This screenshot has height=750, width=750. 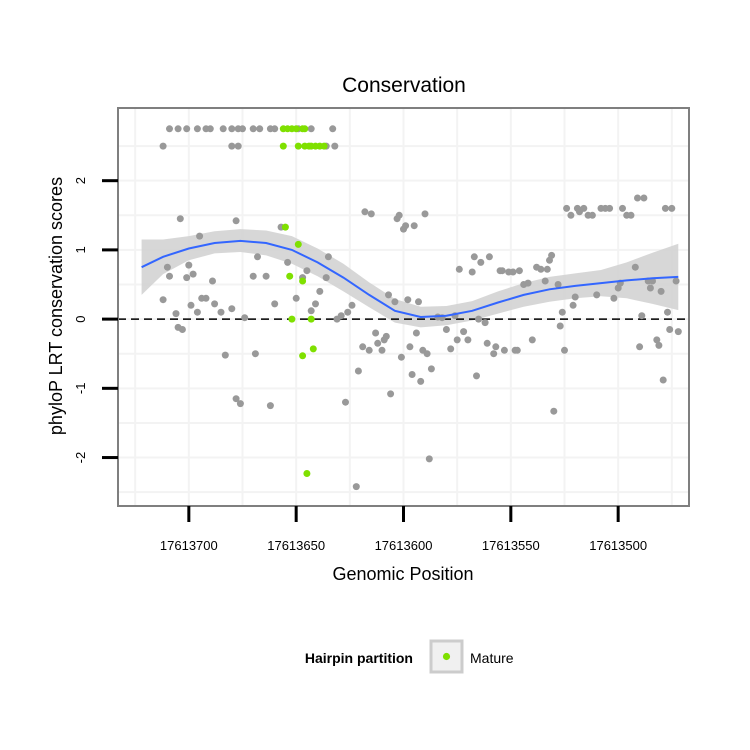 I want to click on x-tick-label: 17613550, so click(x=511, y=545).